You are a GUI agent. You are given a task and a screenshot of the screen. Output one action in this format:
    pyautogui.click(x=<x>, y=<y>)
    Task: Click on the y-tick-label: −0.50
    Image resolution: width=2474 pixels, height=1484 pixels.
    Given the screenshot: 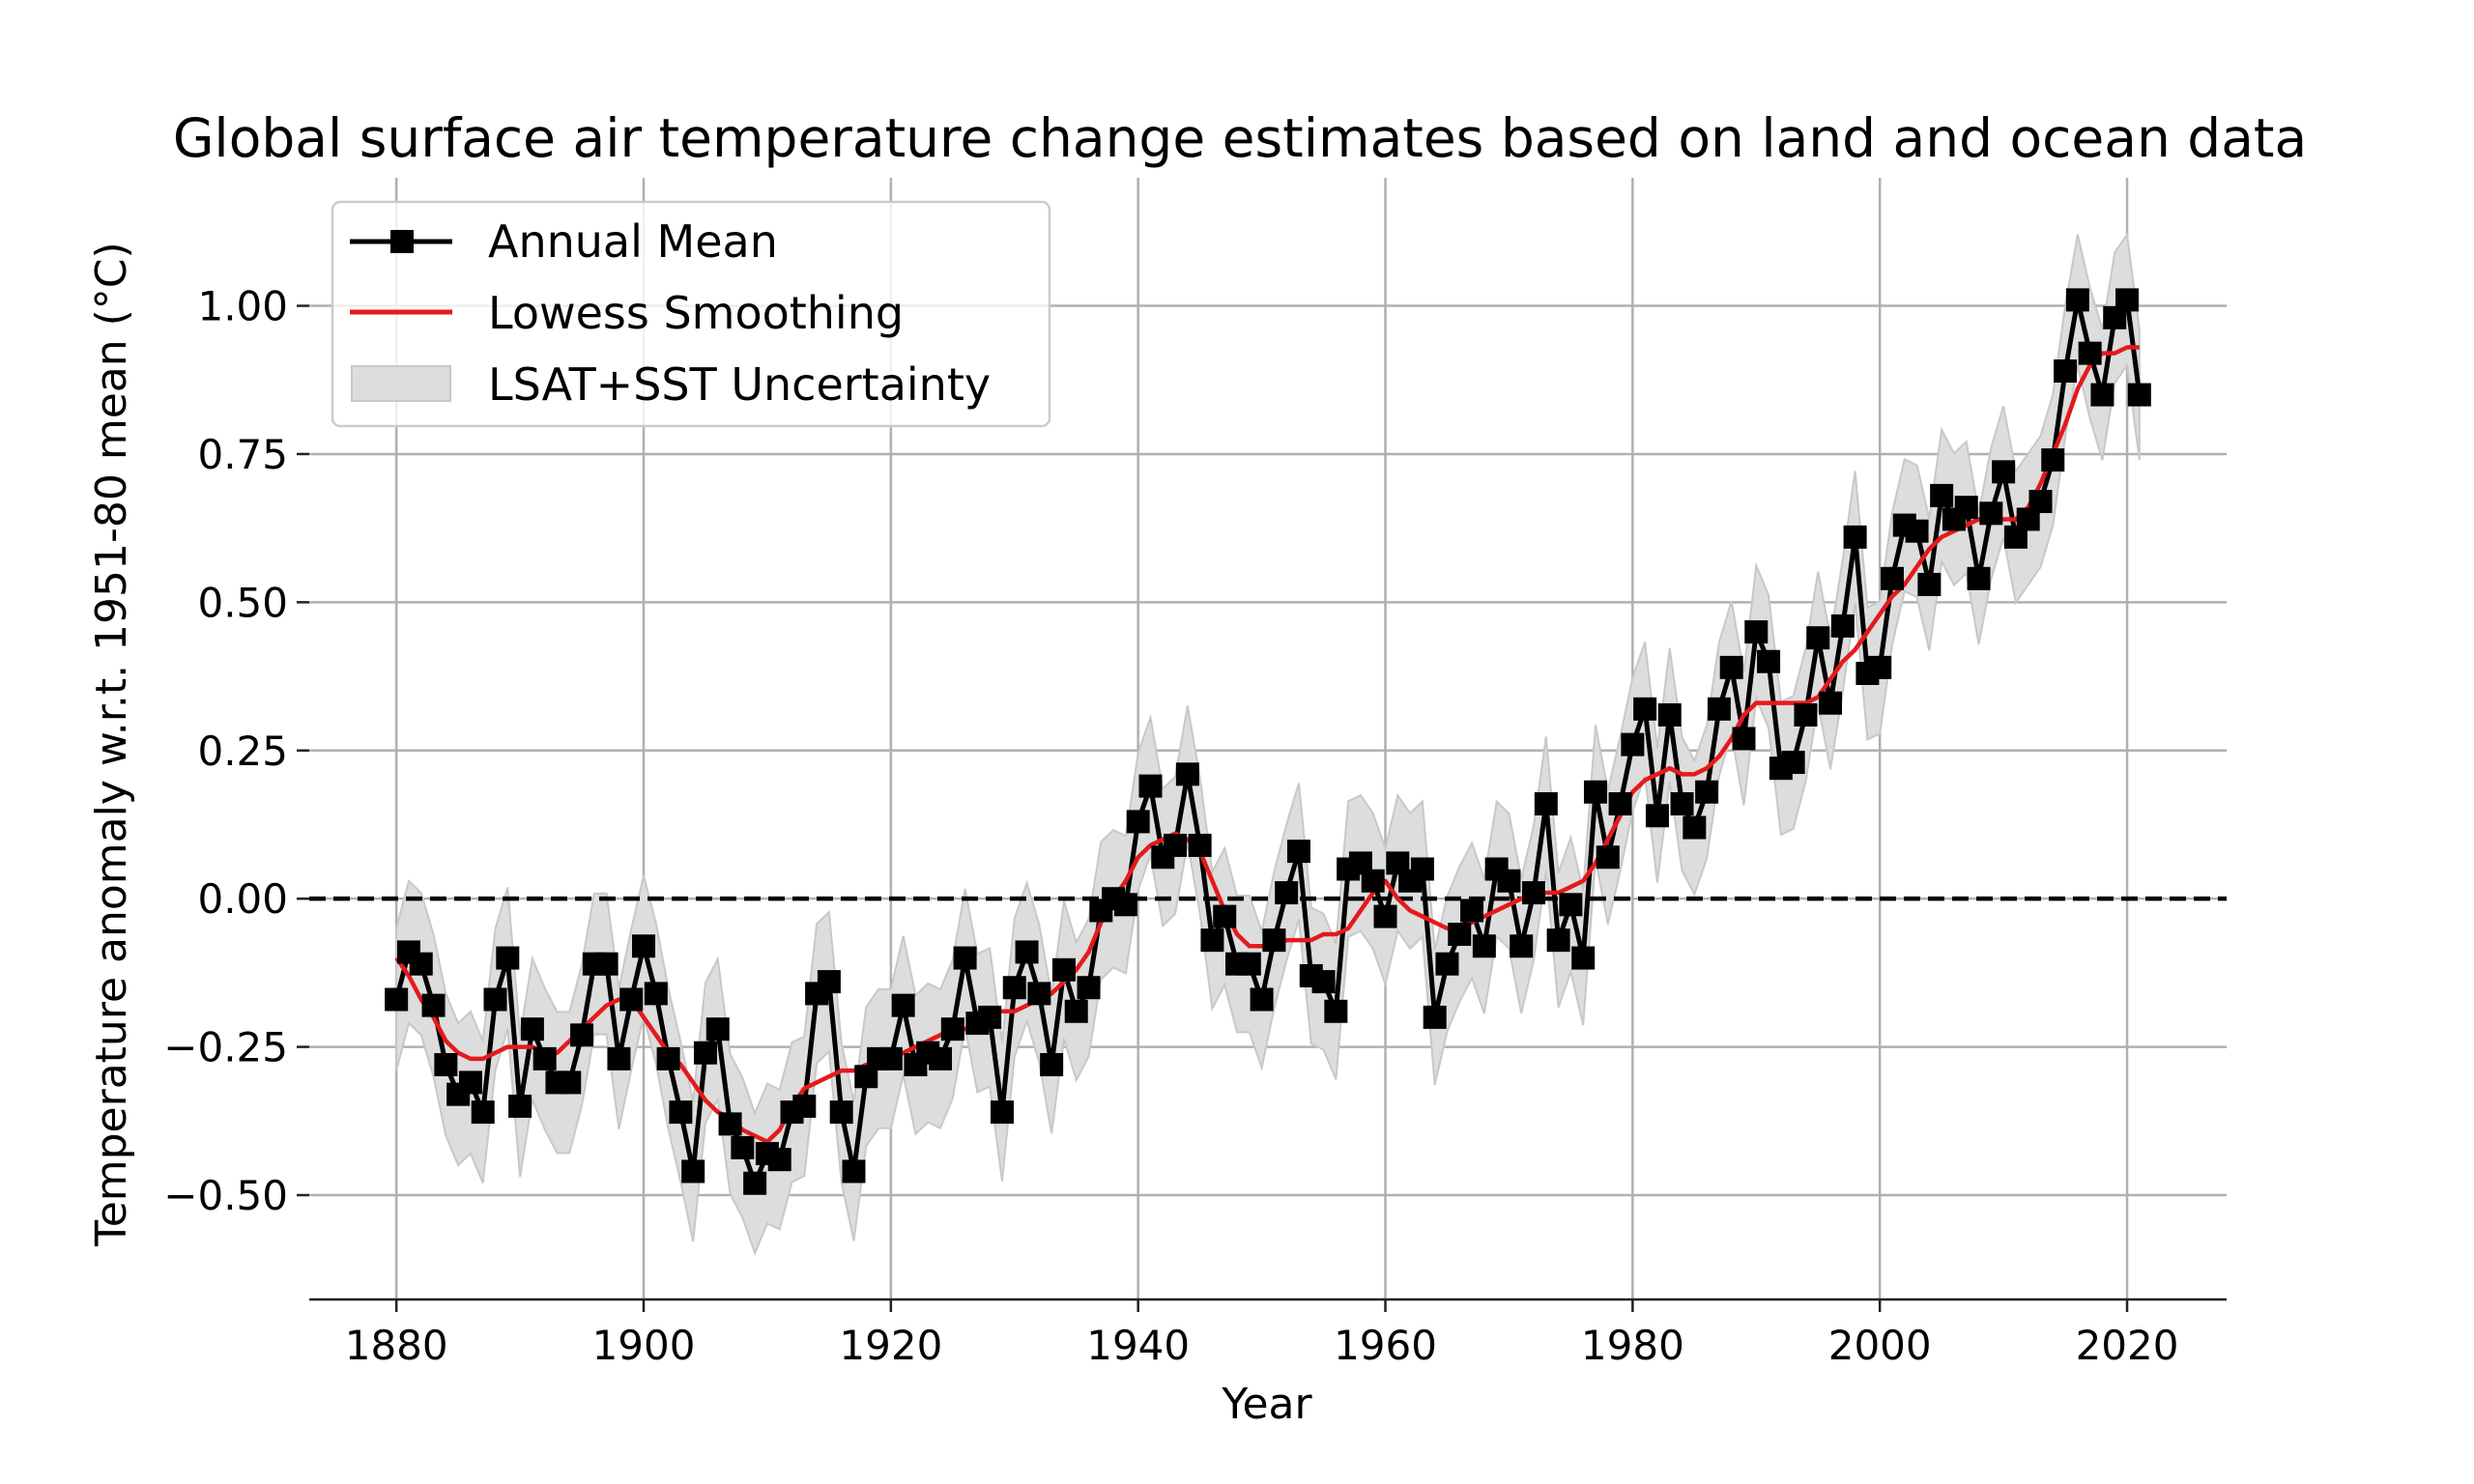 What is the action you would take?
    pyautogui.click(x=226, y=1196)
    